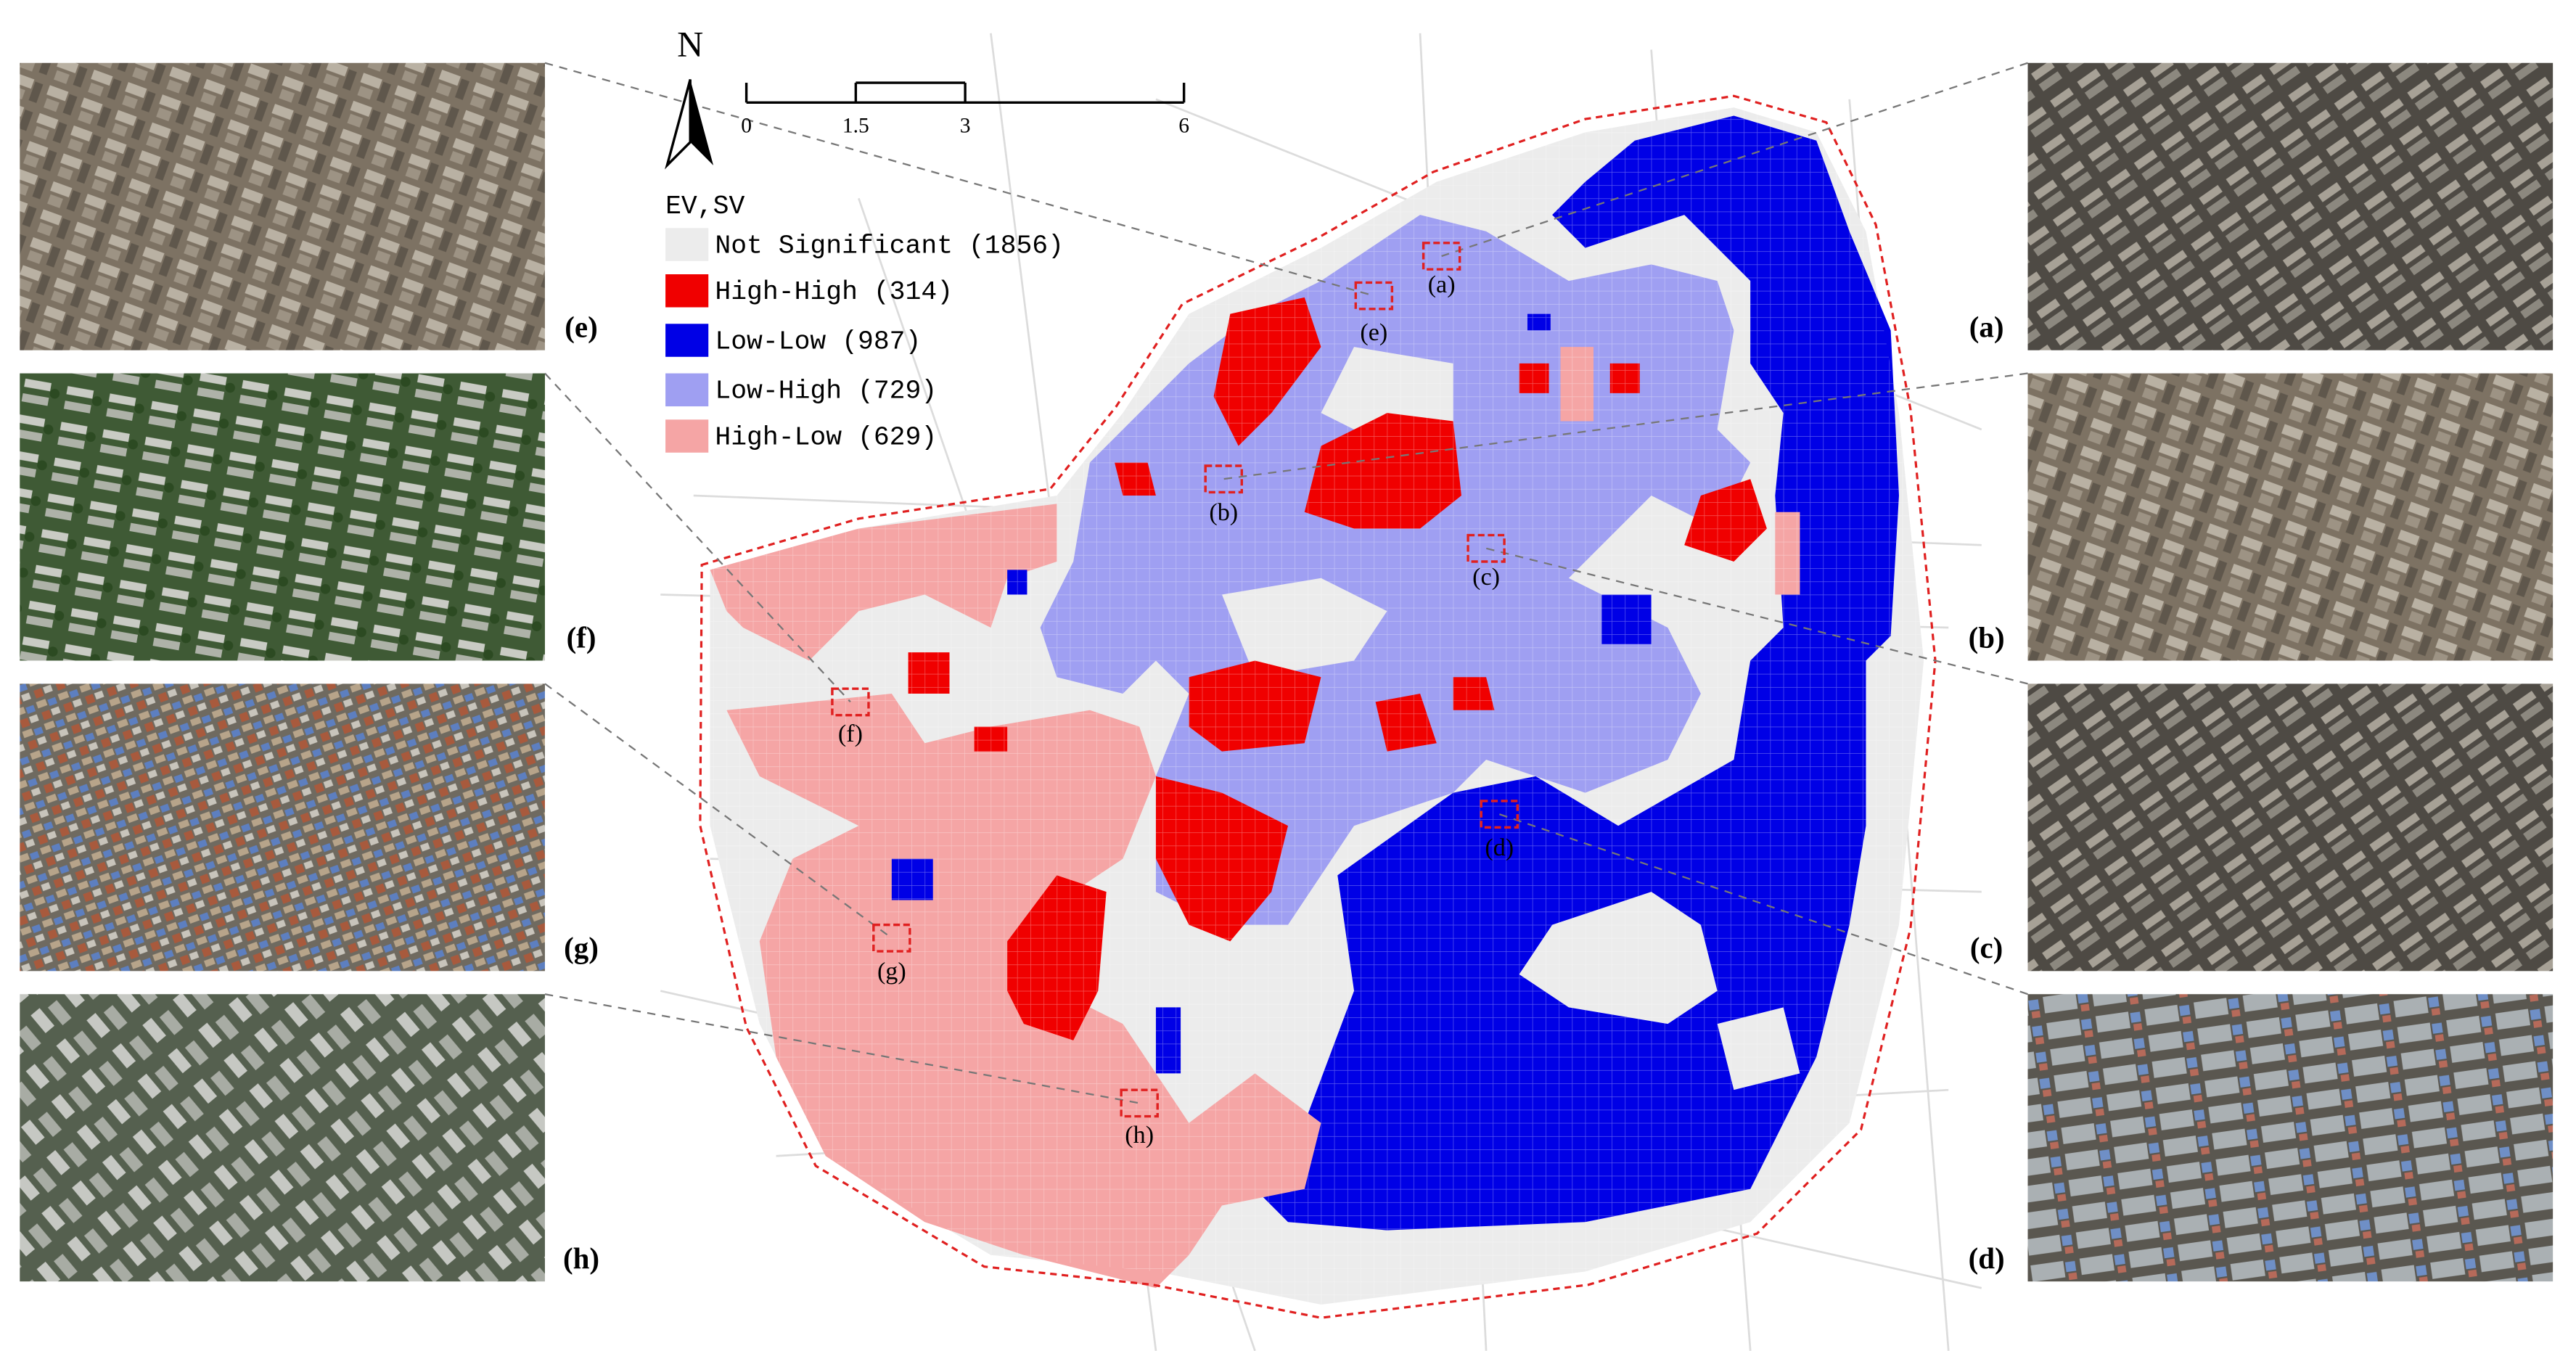  What do you see at coordinates (581, 637) in the screenshot?
I see `panel-label: (f)` at bounding box center [581, 637].